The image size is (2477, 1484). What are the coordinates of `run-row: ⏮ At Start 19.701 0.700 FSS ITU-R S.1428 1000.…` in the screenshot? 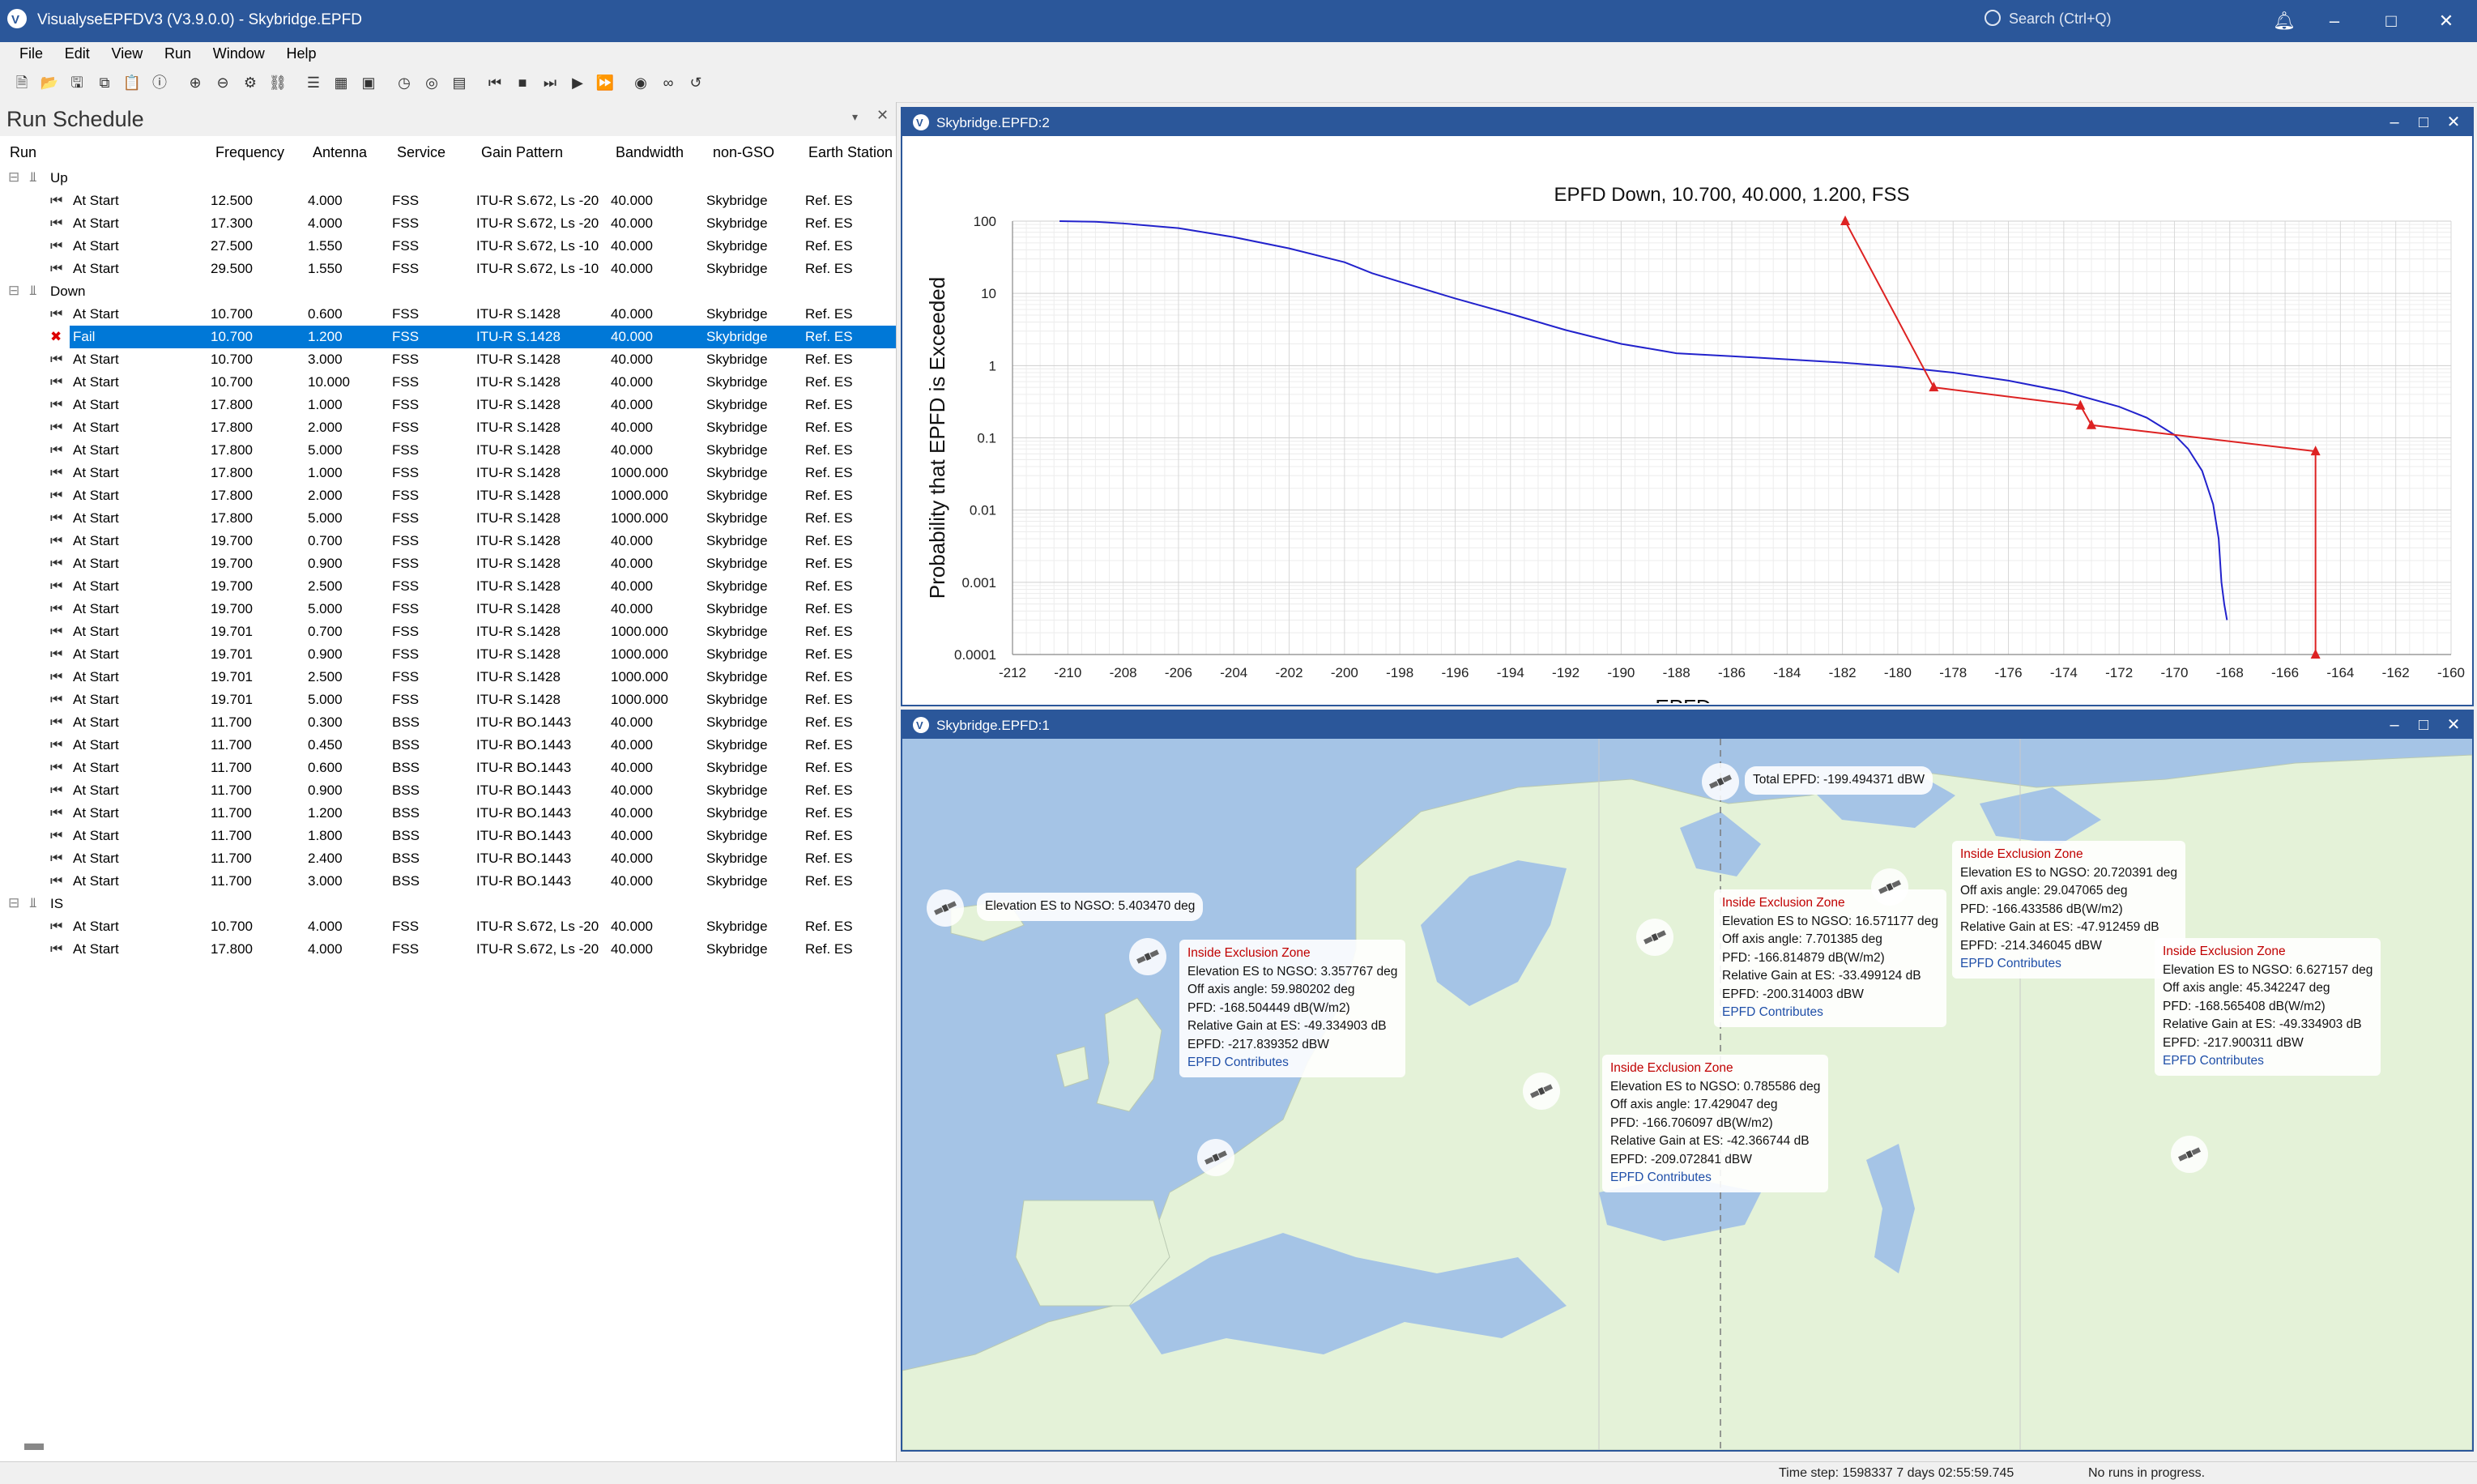 It's located at (448, 631).